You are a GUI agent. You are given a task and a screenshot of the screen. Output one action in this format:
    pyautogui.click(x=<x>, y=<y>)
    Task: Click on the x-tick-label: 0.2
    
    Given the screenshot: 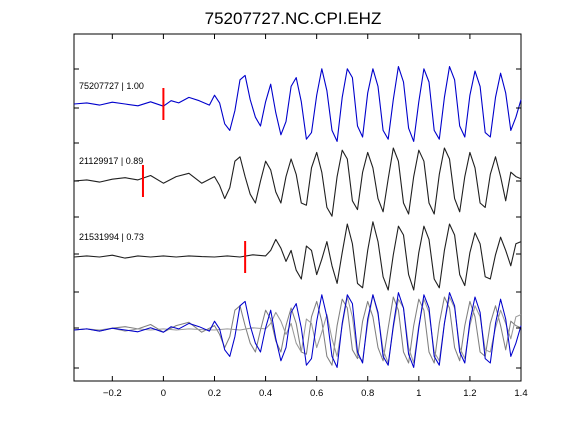 What is the action you would take?
    pyautogui.click(x=214, y=393)
    